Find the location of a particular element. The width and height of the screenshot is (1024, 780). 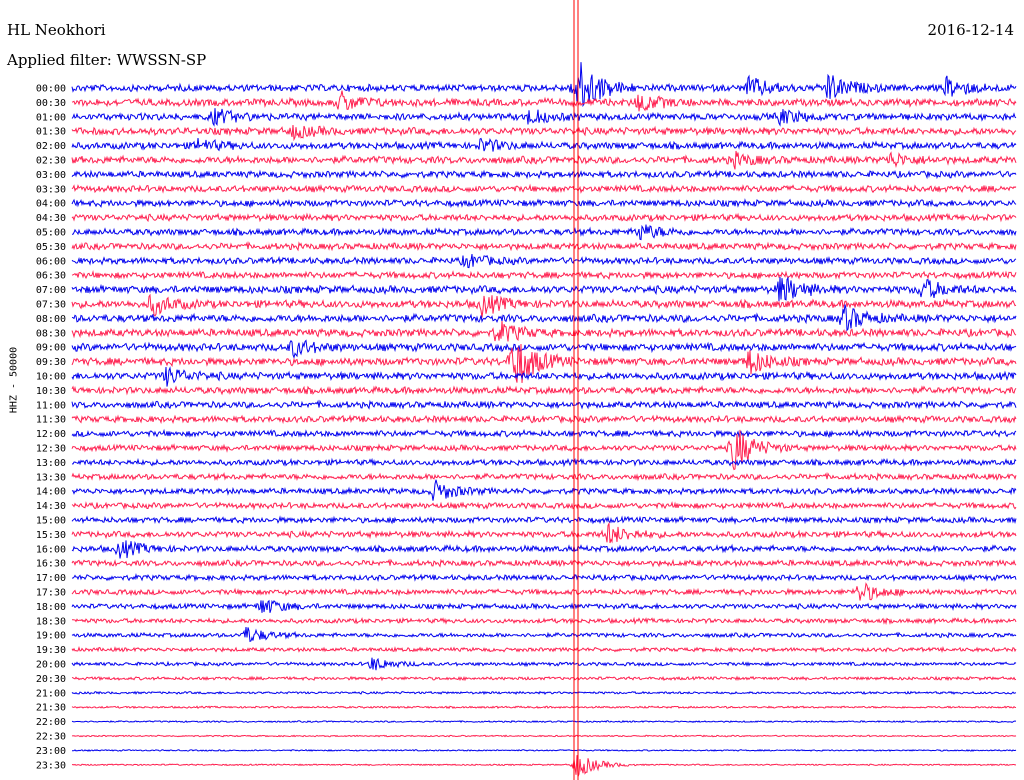

trace-row-2000 is located at coordinates (544, 664).